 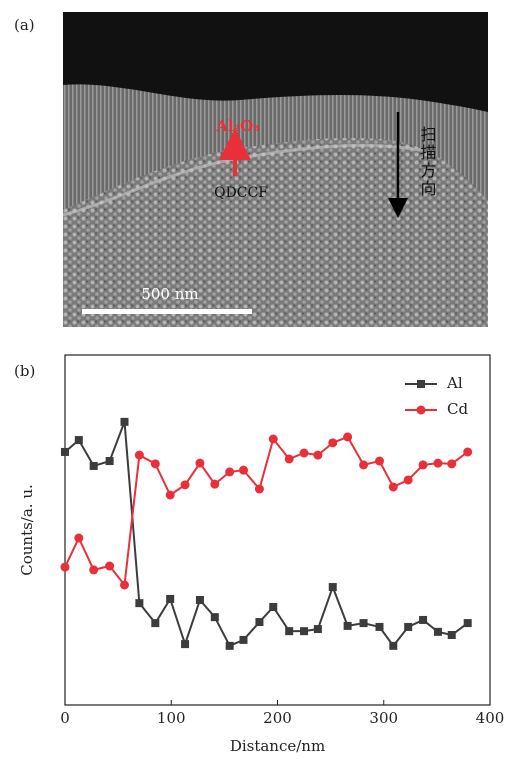 I want to click on legend-label: Cd, so click(x=457, y=409).